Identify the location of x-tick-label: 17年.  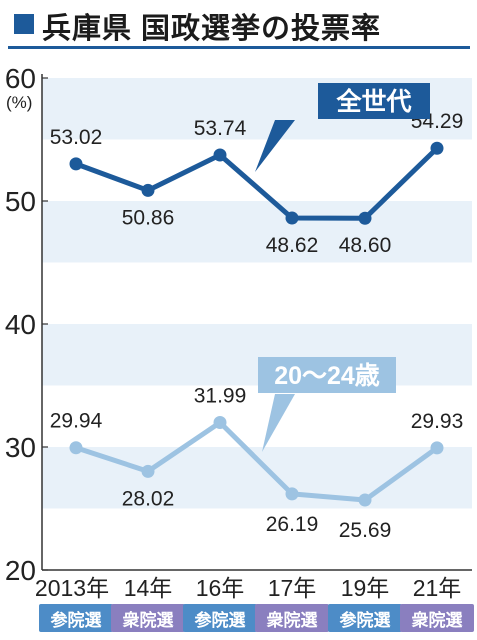
(292, 588).